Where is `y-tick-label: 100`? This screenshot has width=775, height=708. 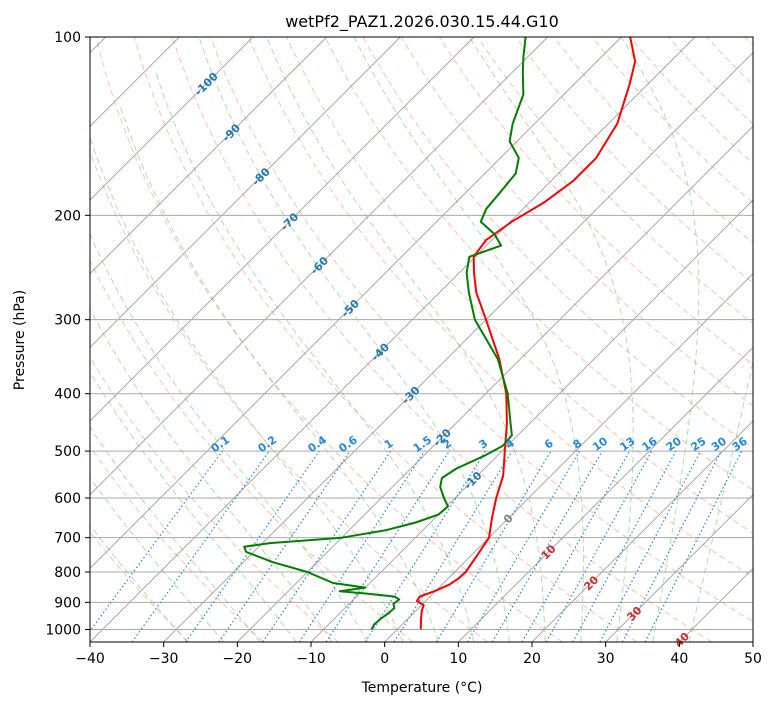
y-tick-label: 100 is located at coordinates (67, 38).